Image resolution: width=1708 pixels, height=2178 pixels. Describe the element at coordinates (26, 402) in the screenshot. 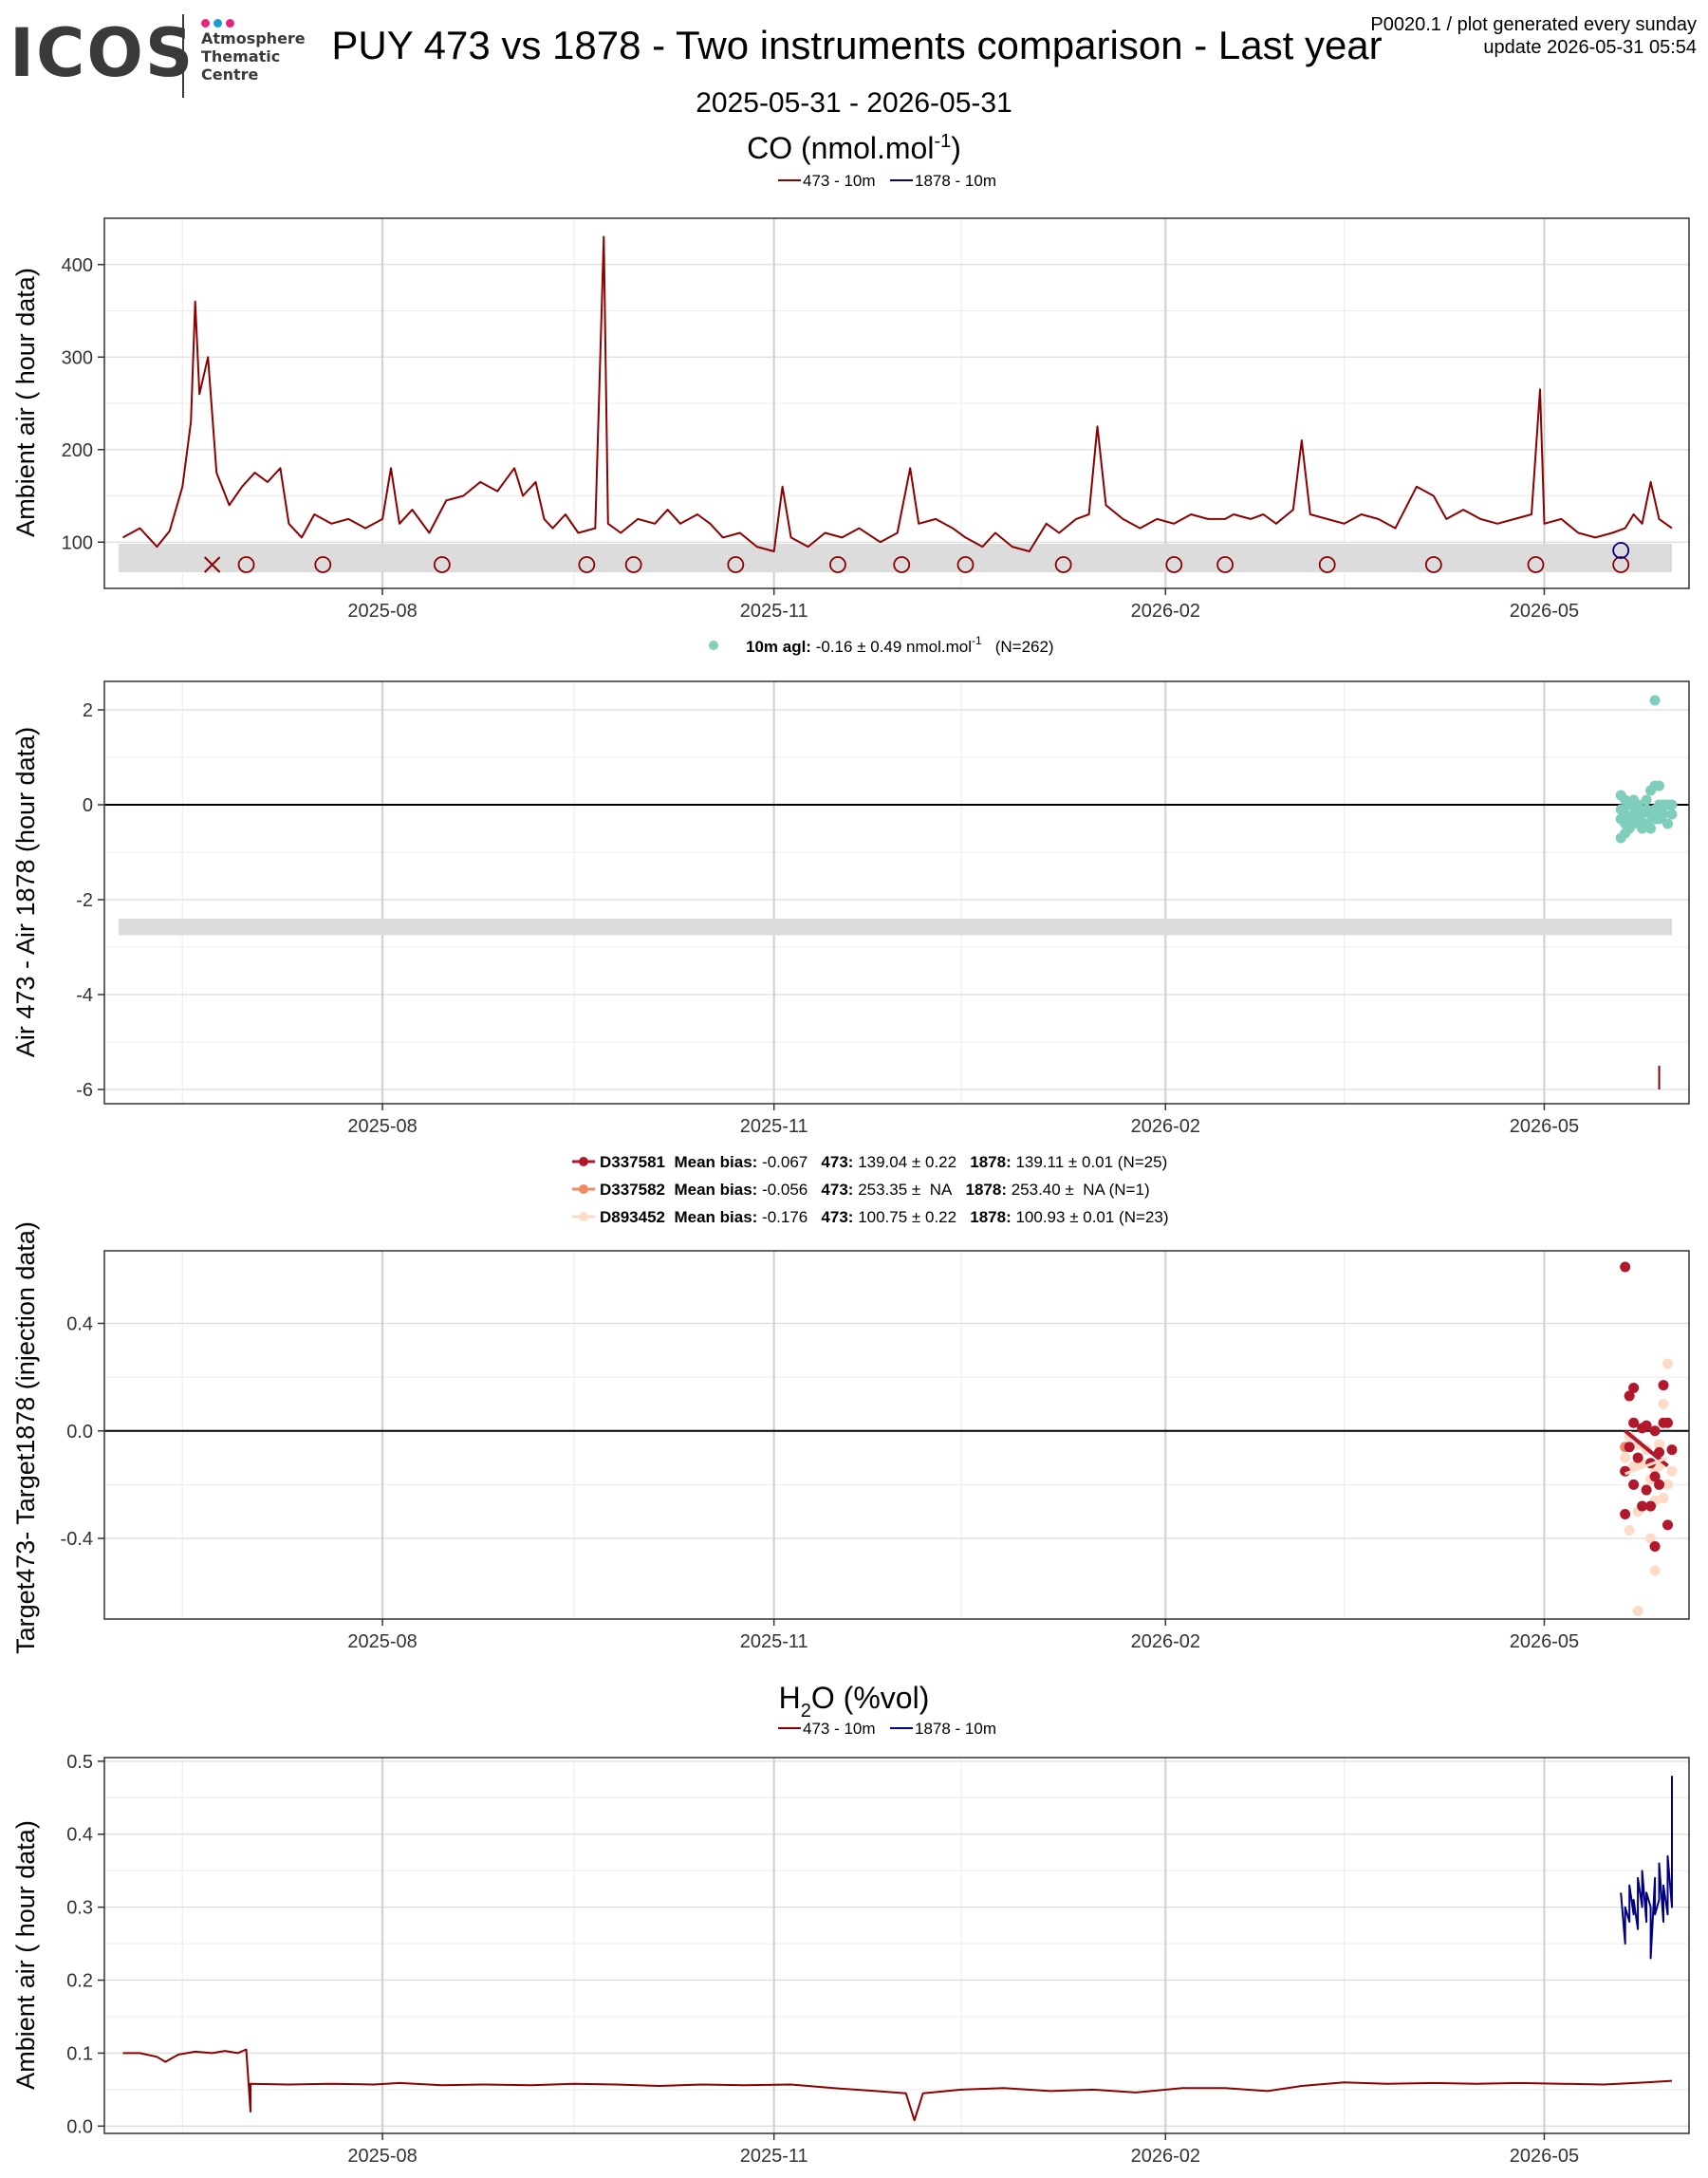

I see `co-ylabel: Ambient air ( hour data)` at that location.